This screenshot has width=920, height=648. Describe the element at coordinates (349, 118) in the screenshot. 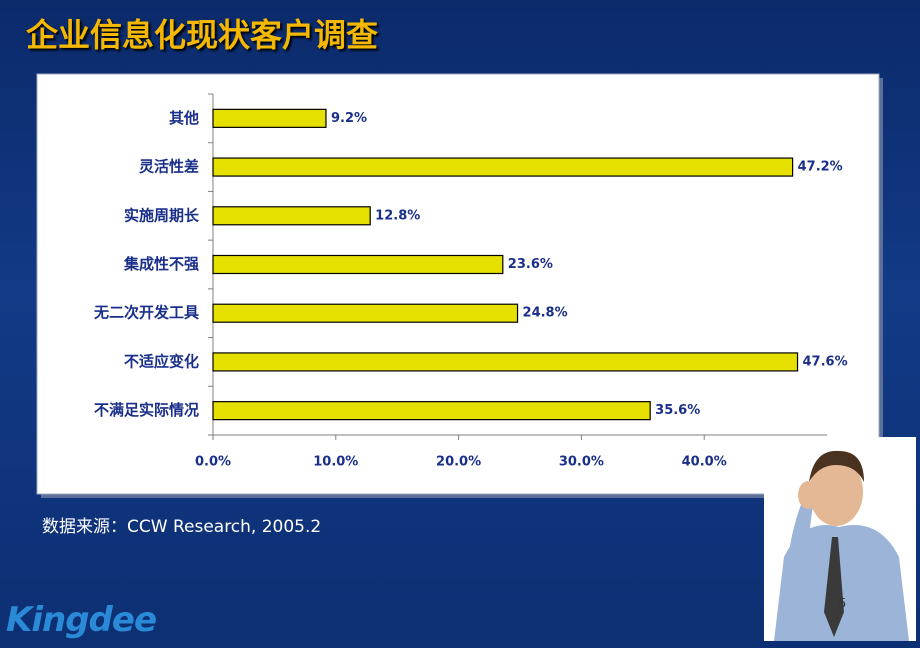

I see `value-label: 9.2%` at that location.